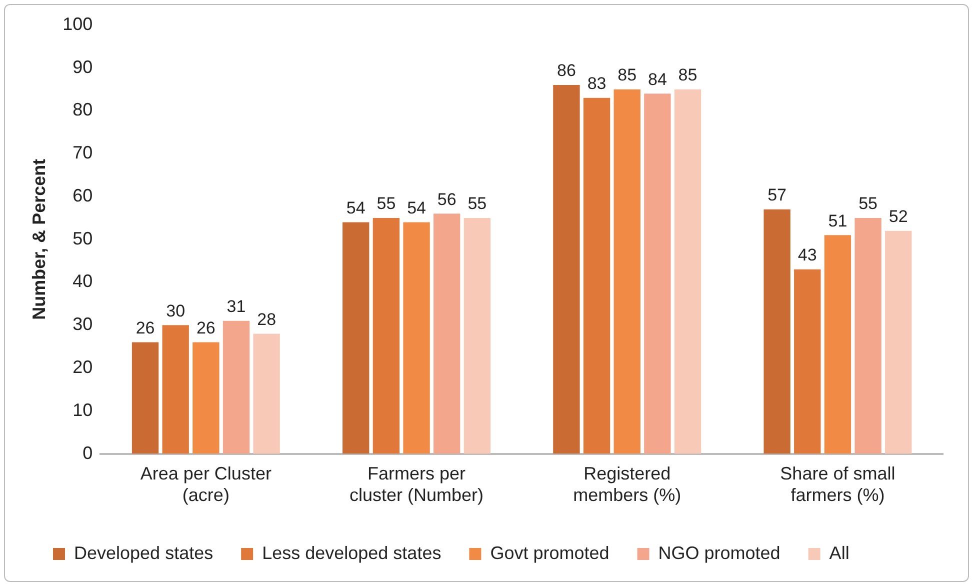 This screenshot has width=973, height=586. I want to click on y-tick-label: 90, so click(82, 66).